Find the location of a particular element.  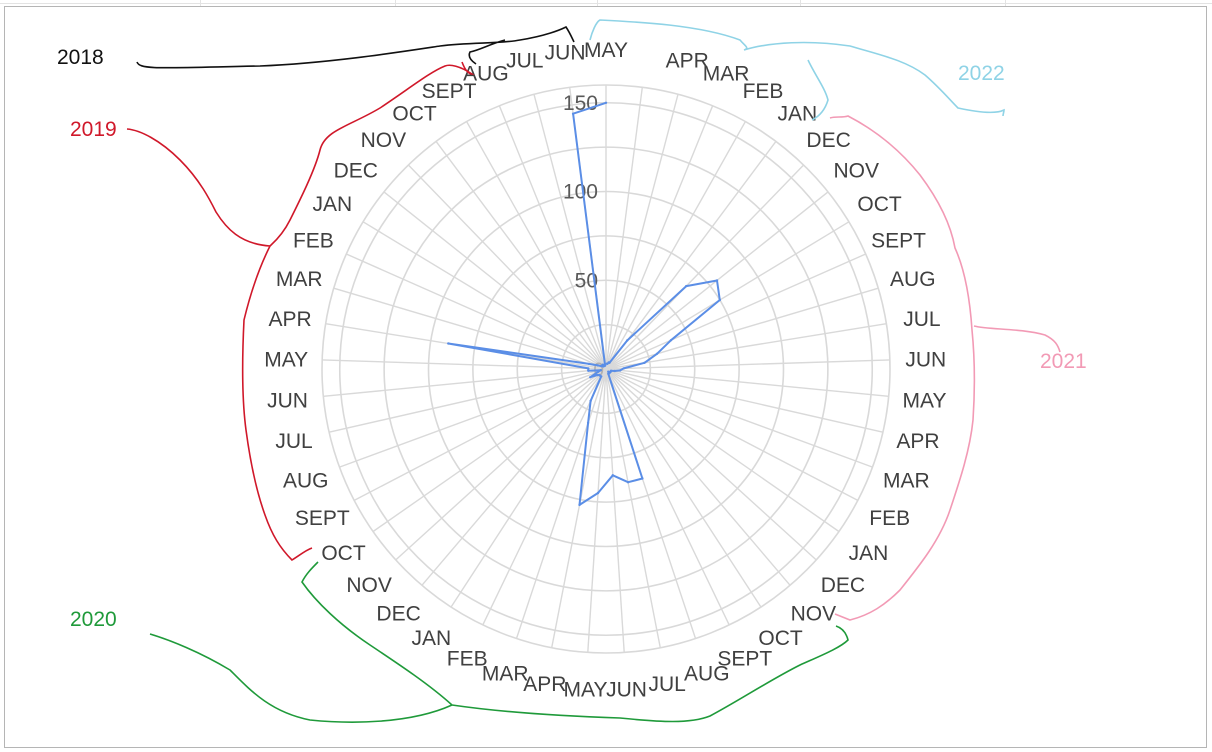

annotation-label-2019: 2019 is located at coordinates (93, 129).